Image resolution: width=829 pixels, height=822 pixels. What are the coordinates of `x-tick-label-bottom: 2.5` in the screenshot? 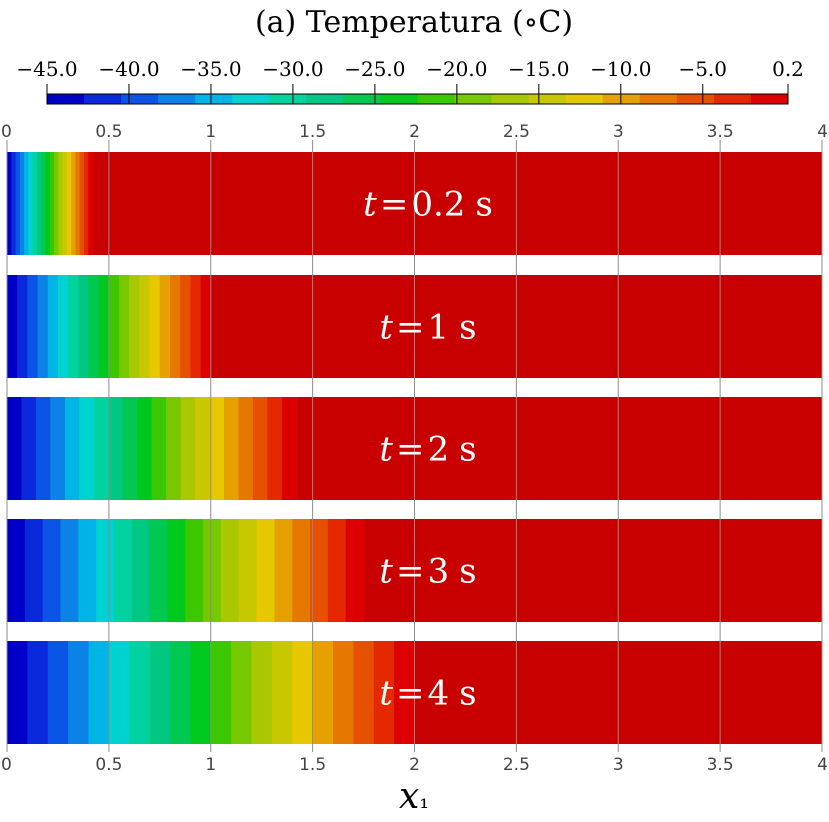 It's located at (516, 765).